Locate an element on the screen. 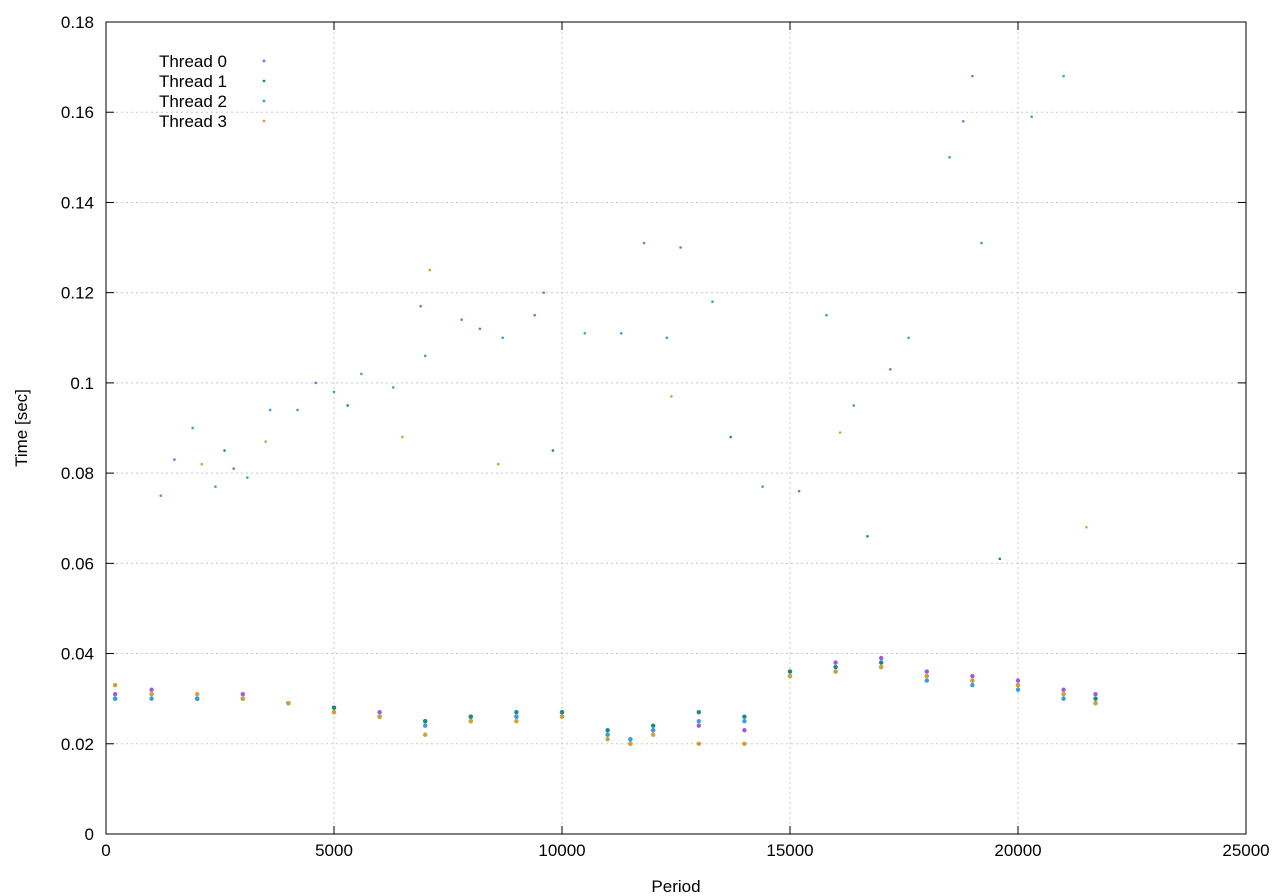 Image resolution: width=1280 pixels, height=896 pixels. y-tick-label: 0.18 is located at coordinates (77, 22).